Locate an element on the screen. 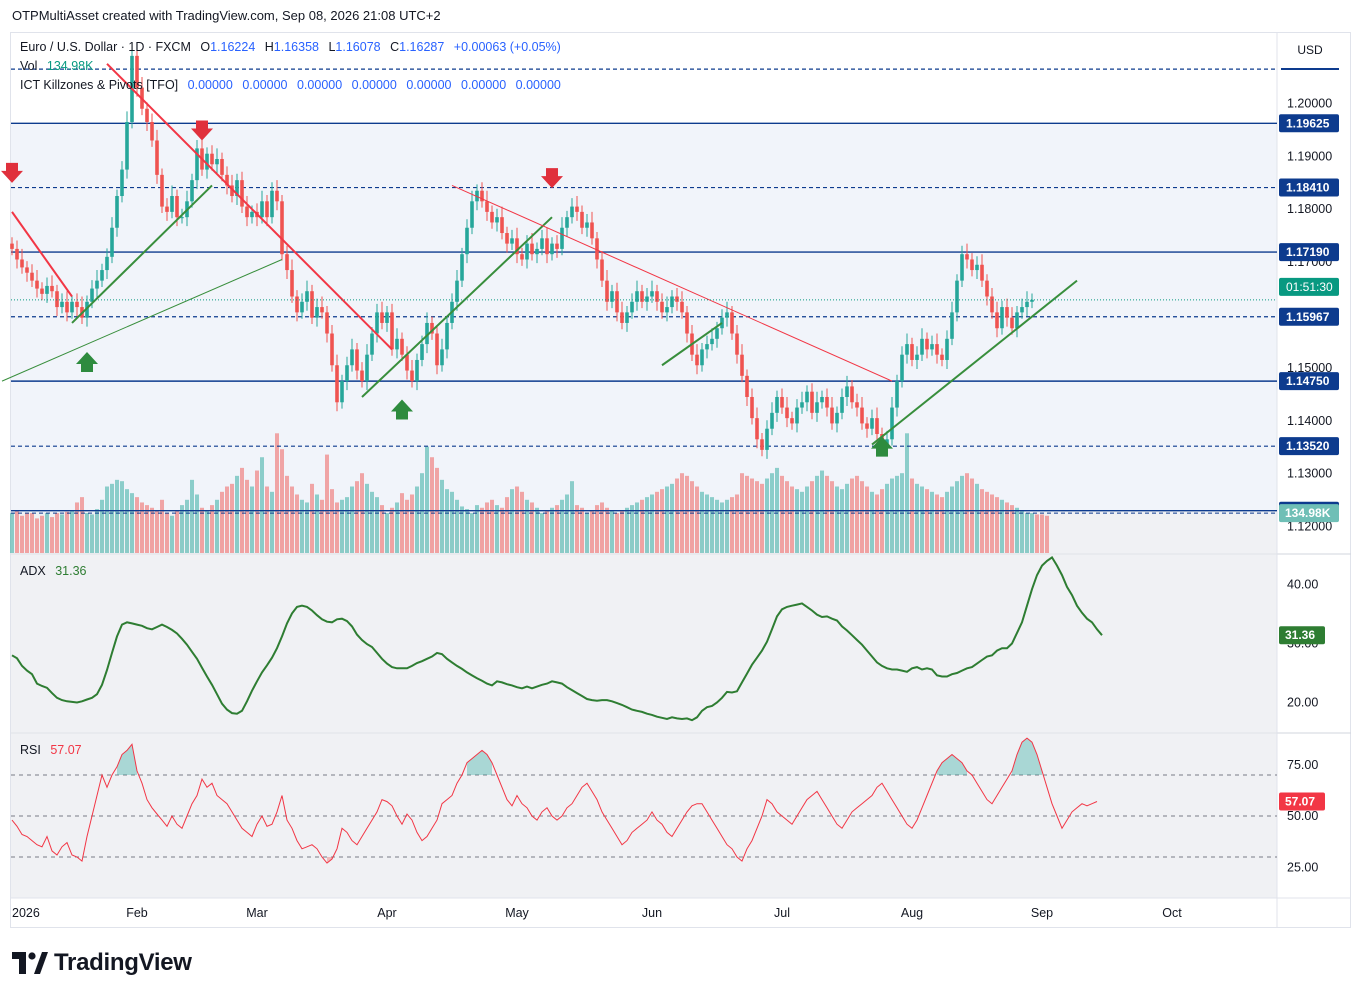 The width and height of the screenshot is (1361, 996). legend-h-label: H is located at coordinates (269, 47).